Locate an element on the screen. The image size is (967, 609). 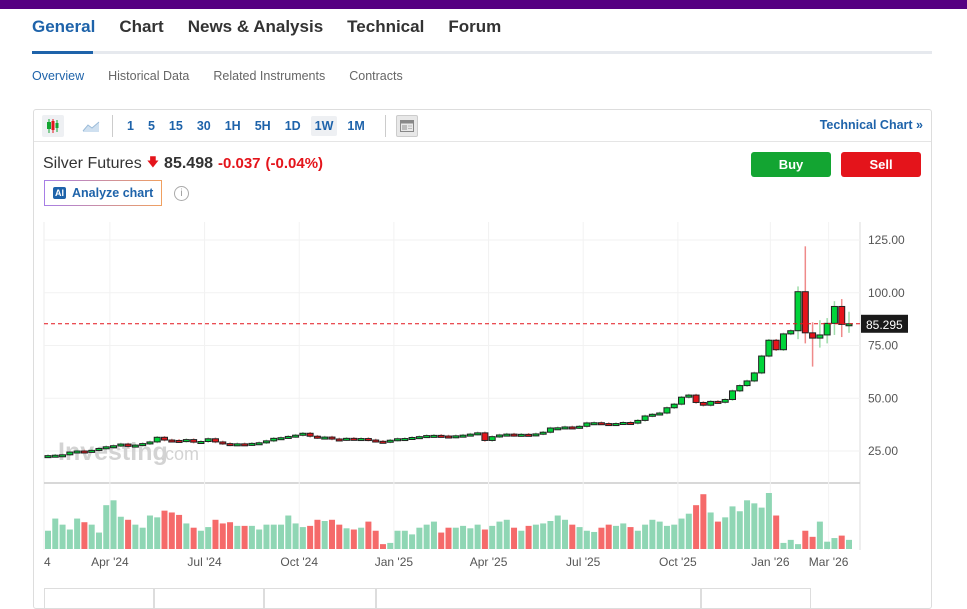
subtab-related-instruments: Related Instruments is located at coordinates (269, 76).